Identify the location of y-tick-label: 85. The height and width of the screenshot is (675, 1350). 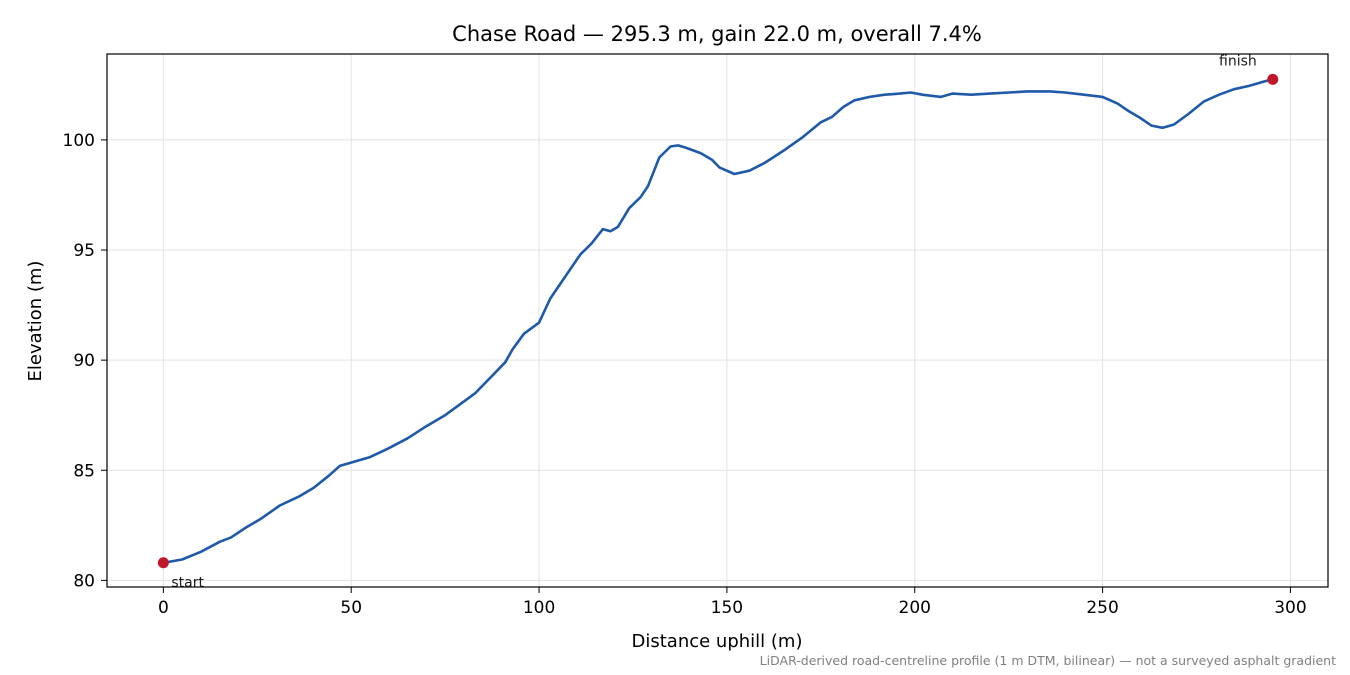
(84, 471).